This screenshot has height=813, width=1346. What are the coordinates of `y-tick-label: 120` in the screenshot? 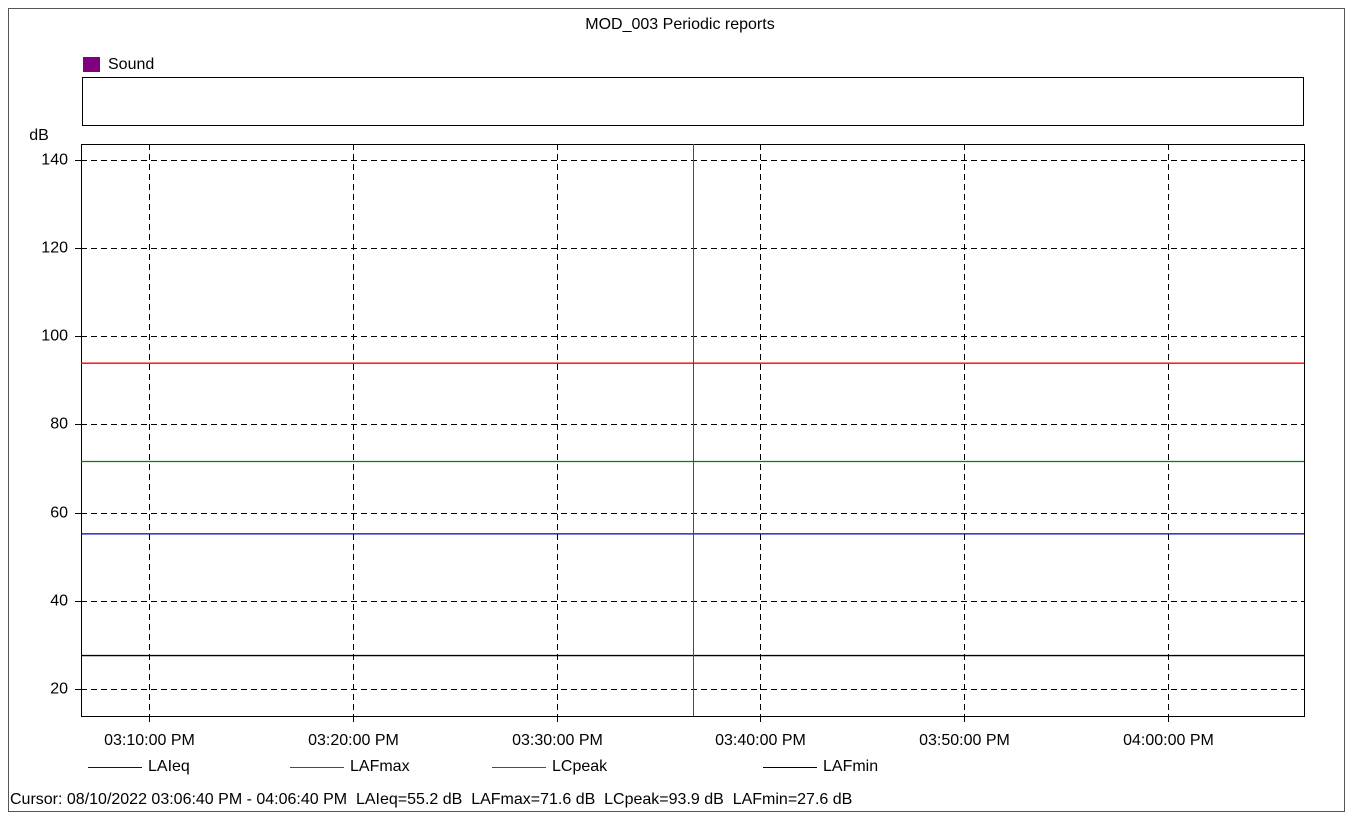 It's located at (54, 248).